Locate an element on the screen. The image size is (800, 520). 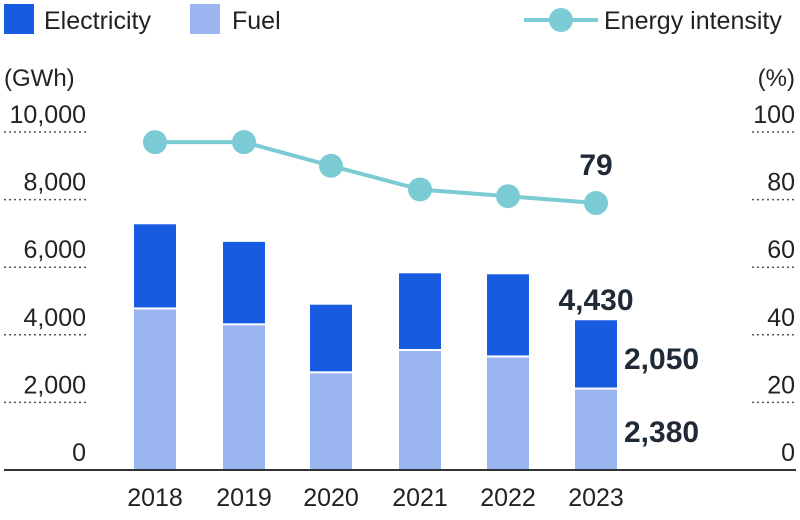
legend-label-fuel: Fuel is located at coordinates (256, 21).